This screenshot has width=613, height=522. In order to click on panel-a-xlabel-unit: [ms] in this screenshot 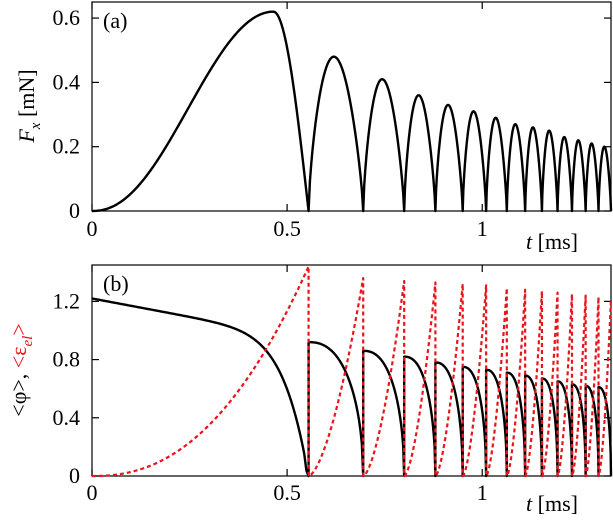, I will do `click(555, 241)`.